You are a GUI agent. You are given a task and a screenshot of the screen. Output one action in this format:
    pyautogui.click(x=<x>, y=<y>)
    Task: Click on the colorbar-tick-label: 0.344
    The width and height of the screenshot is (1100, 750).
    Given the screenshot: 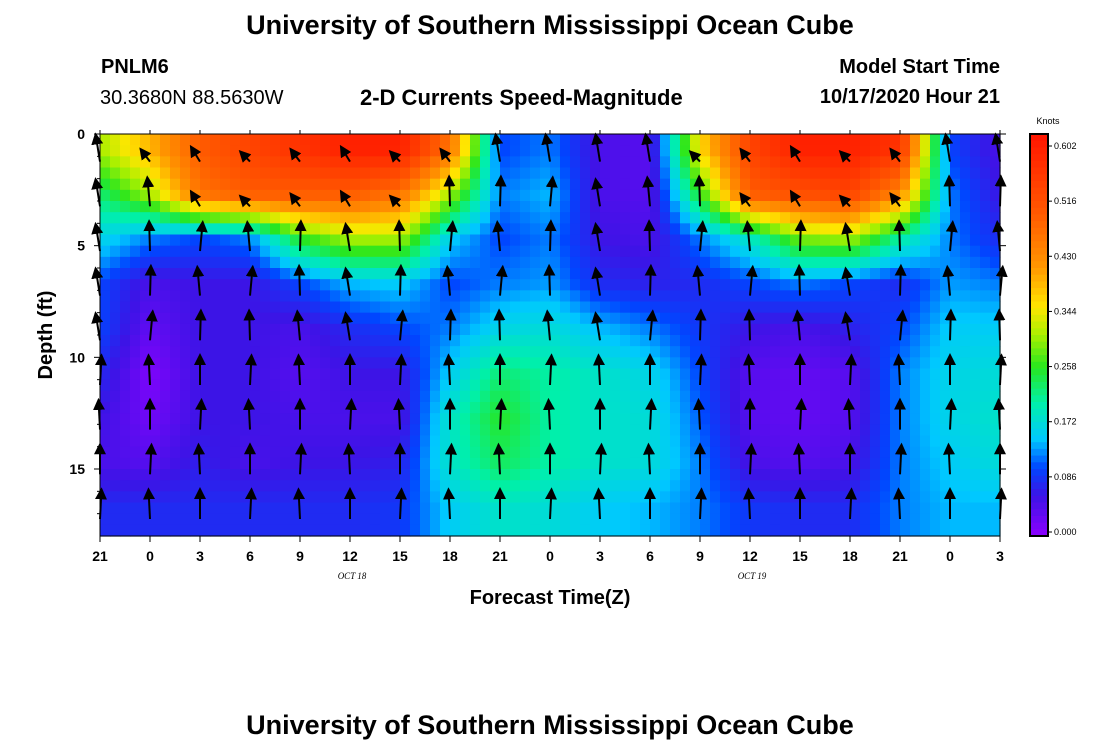 What is the action you would take?
    pyautogui.click(x=1065, y=311)
    